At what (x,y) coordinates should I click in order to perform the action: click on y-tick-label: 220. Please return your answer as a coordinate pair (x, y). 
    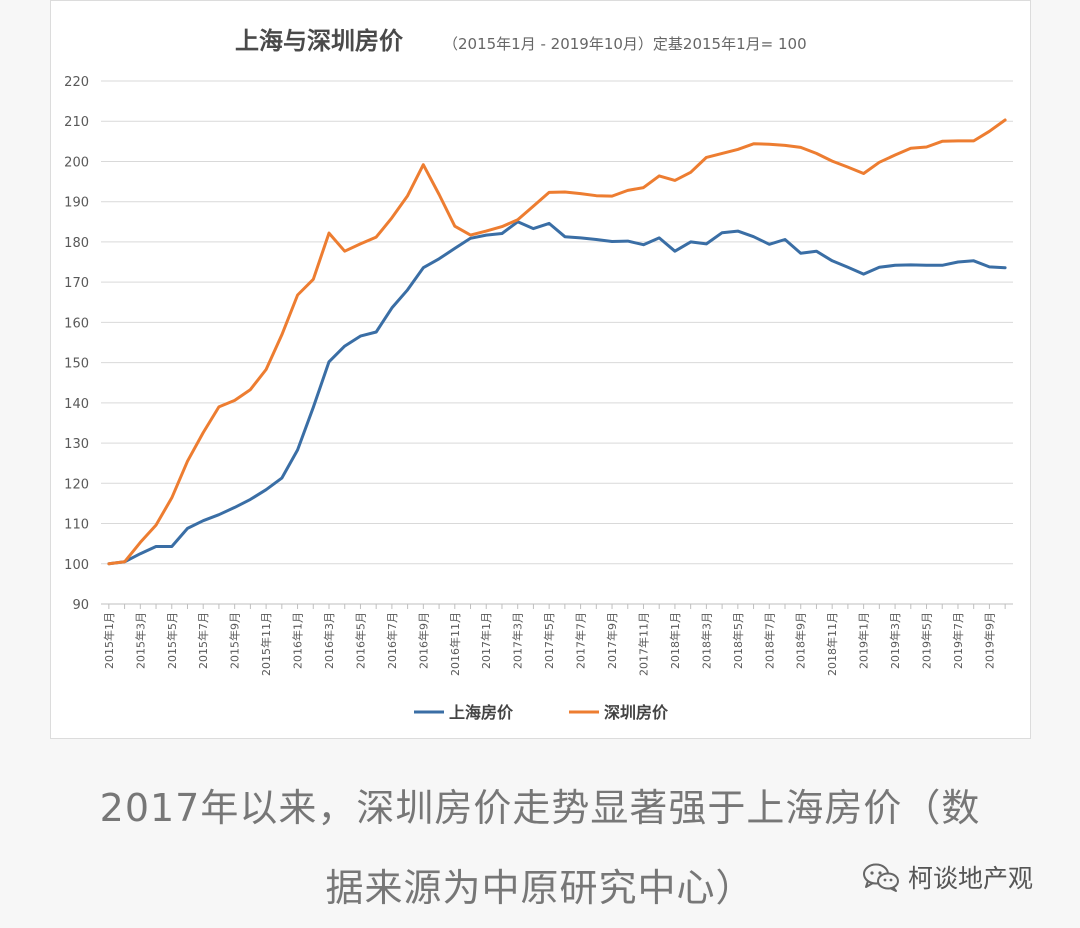
    Looking at the image, I should click on (76, 82).